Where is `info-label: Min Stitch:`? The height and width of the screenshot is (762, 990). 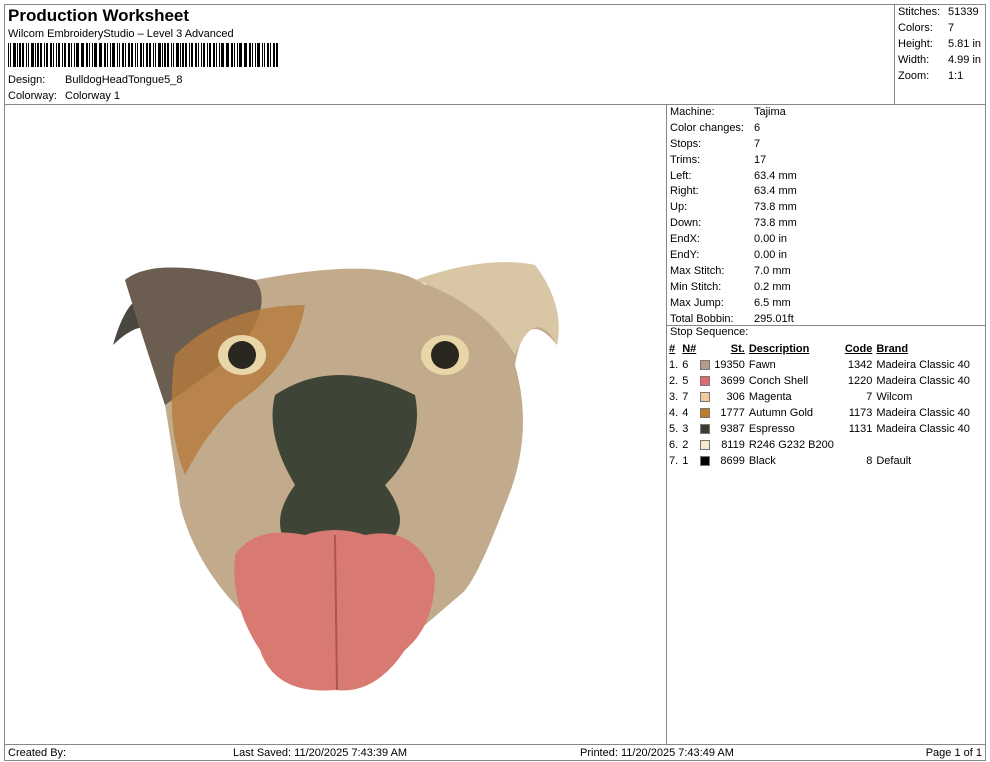
info-label: Min Stitch: is located at coordinates (696, 286).